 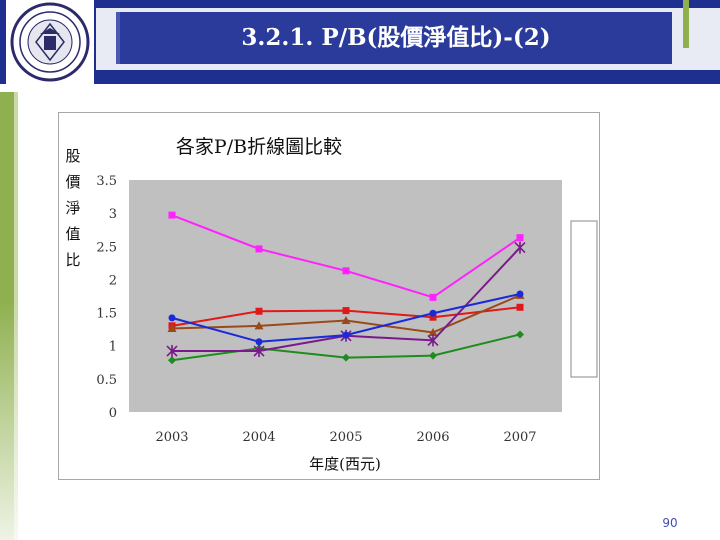 I want to click on y-axis-label-char: 價, so click(x=72, y=182).